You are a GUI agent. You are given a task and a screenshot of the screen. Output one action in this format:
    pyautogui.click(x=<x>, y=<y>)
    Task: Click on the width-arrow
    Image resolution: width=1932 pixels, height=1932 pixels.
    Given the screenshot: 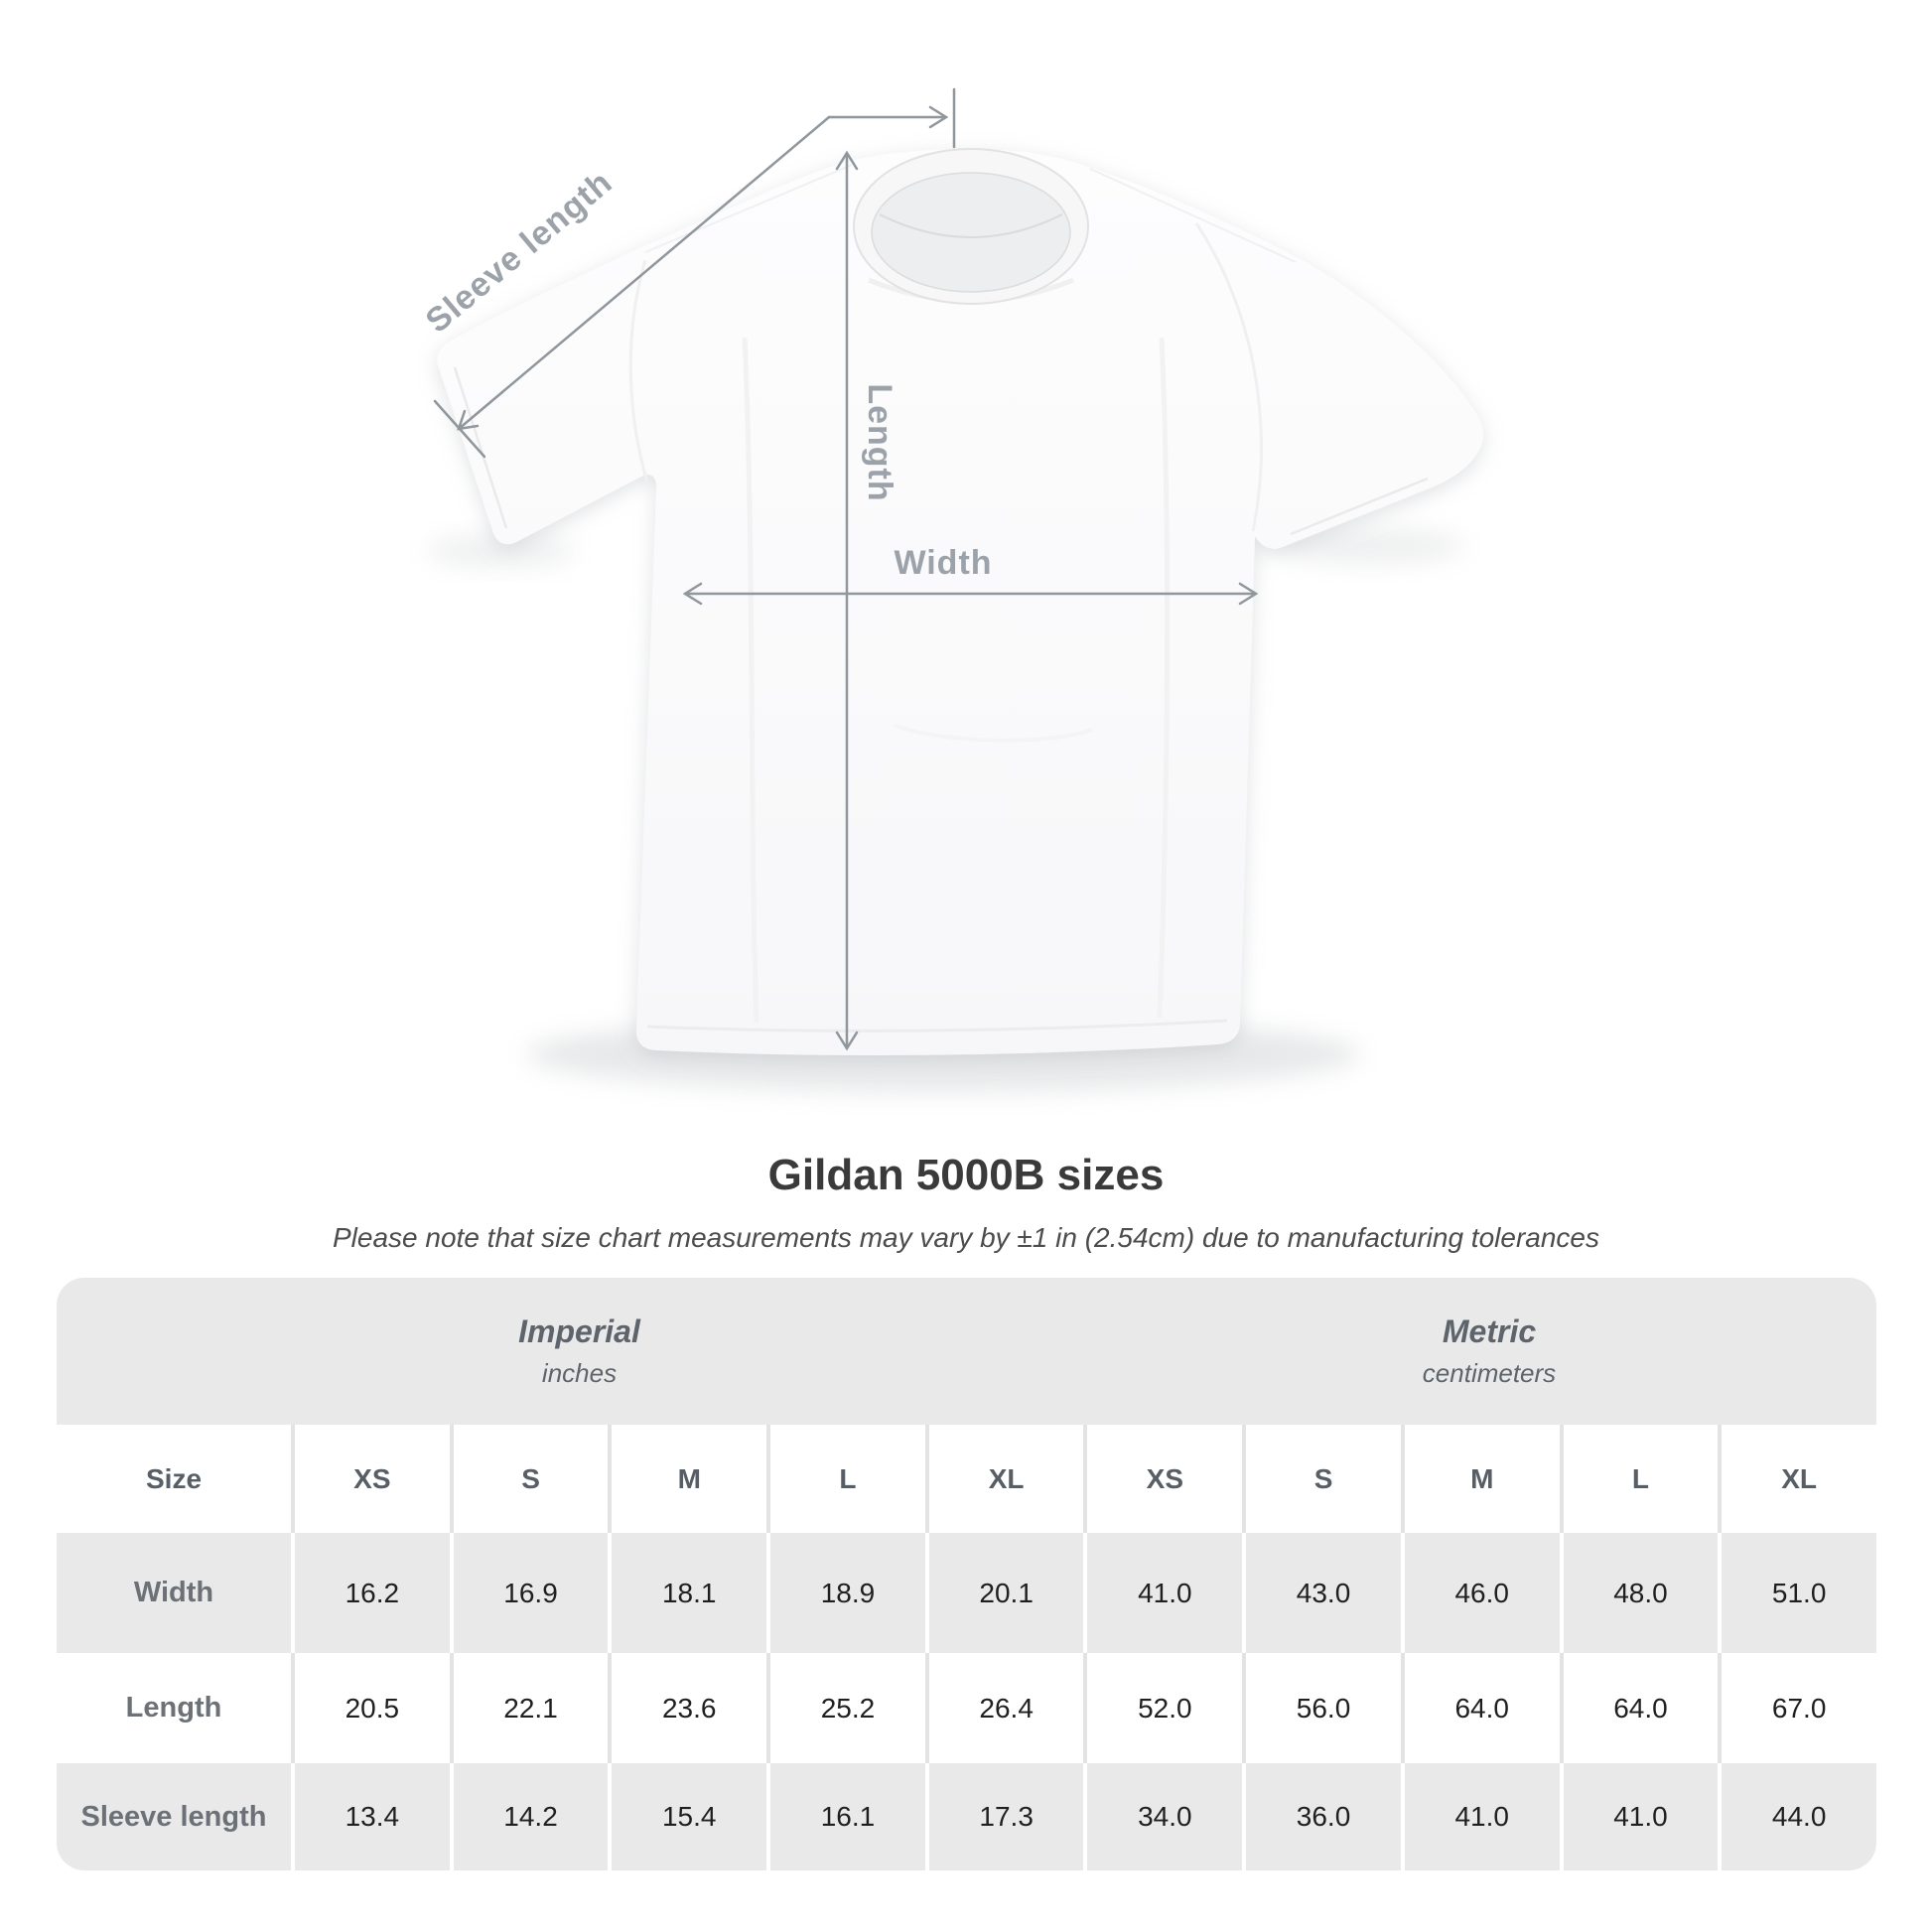 What is the action you would take?
    pyautogui.click(x=971, y=594)
    